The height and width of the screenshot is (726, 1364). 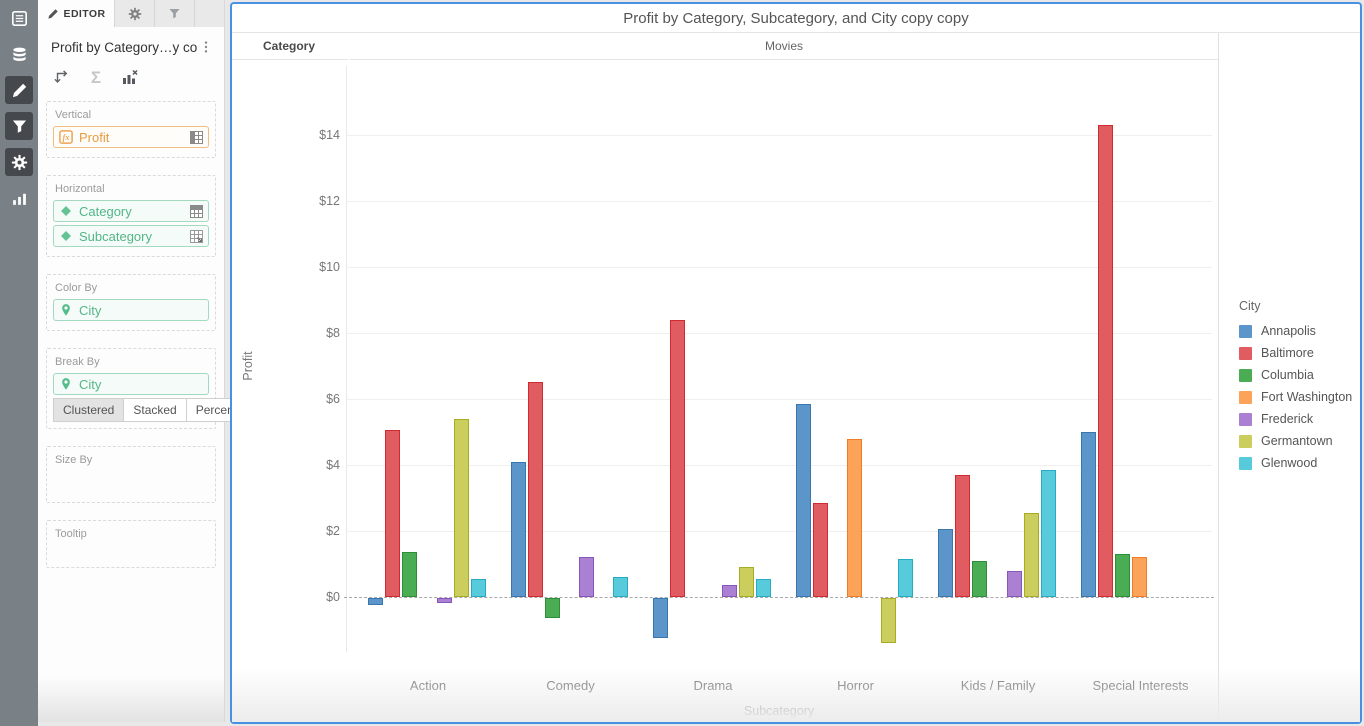 I want to click on swap-axes-icon, so click(x=62, y=77).